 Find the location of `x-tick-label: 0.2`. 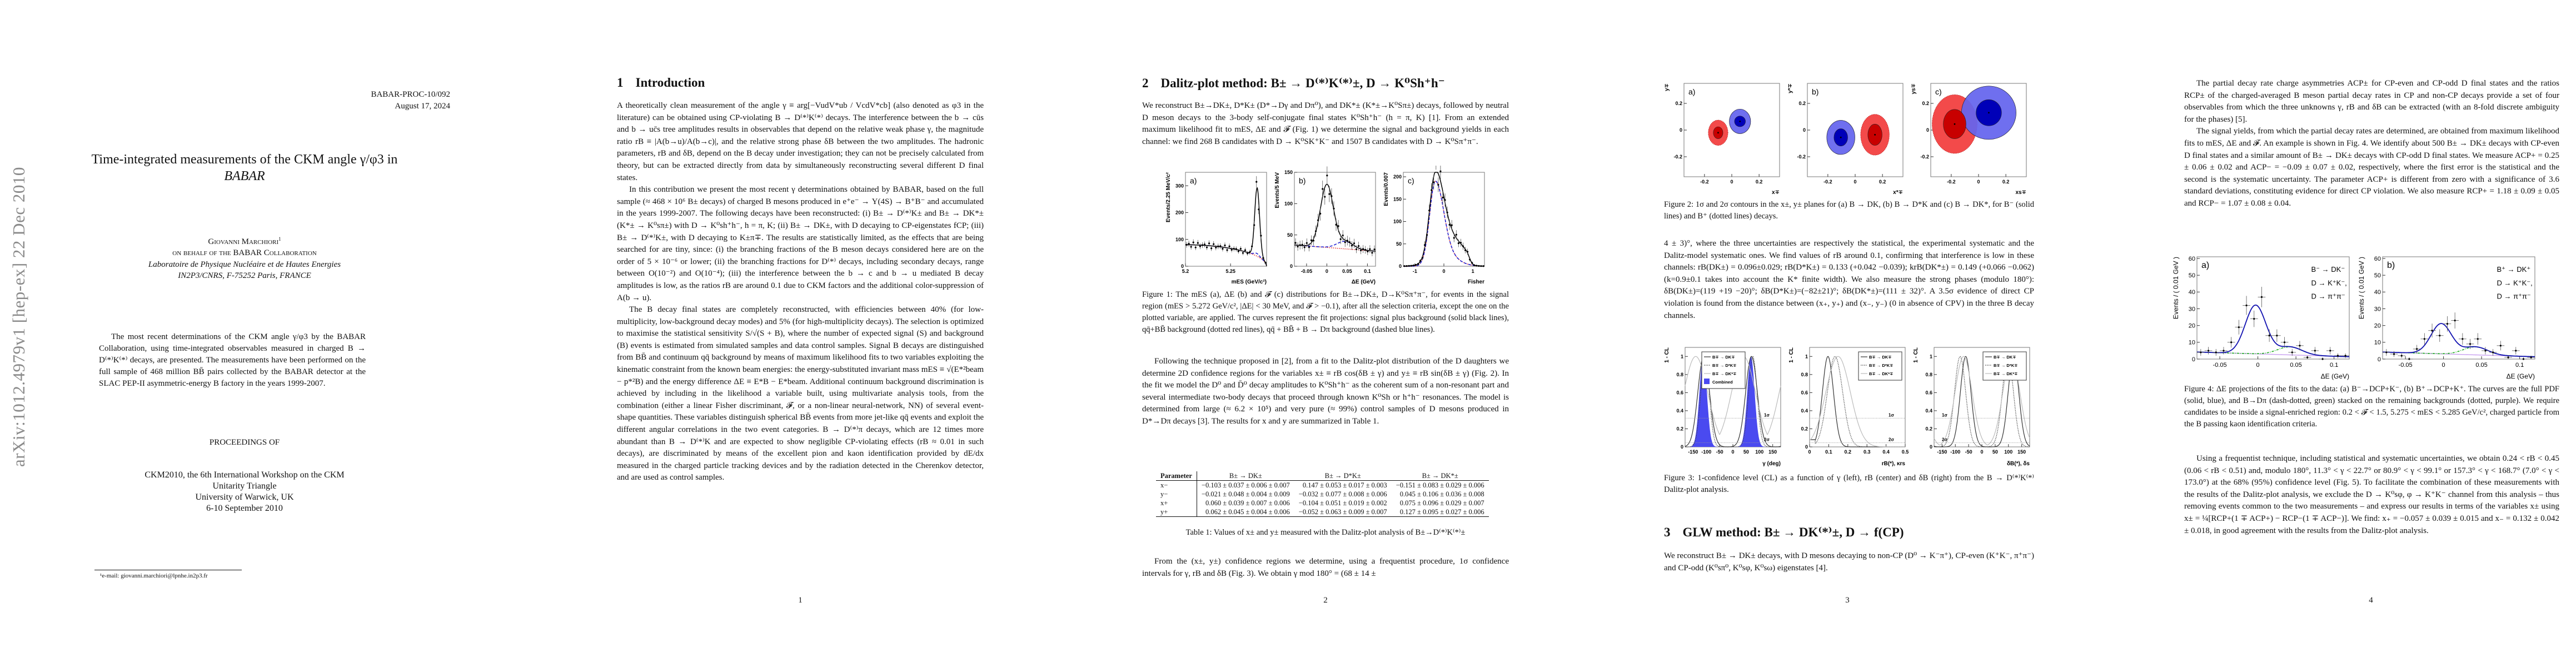

x-tick-label: 0.2 is located at coordinates (1882, 182).